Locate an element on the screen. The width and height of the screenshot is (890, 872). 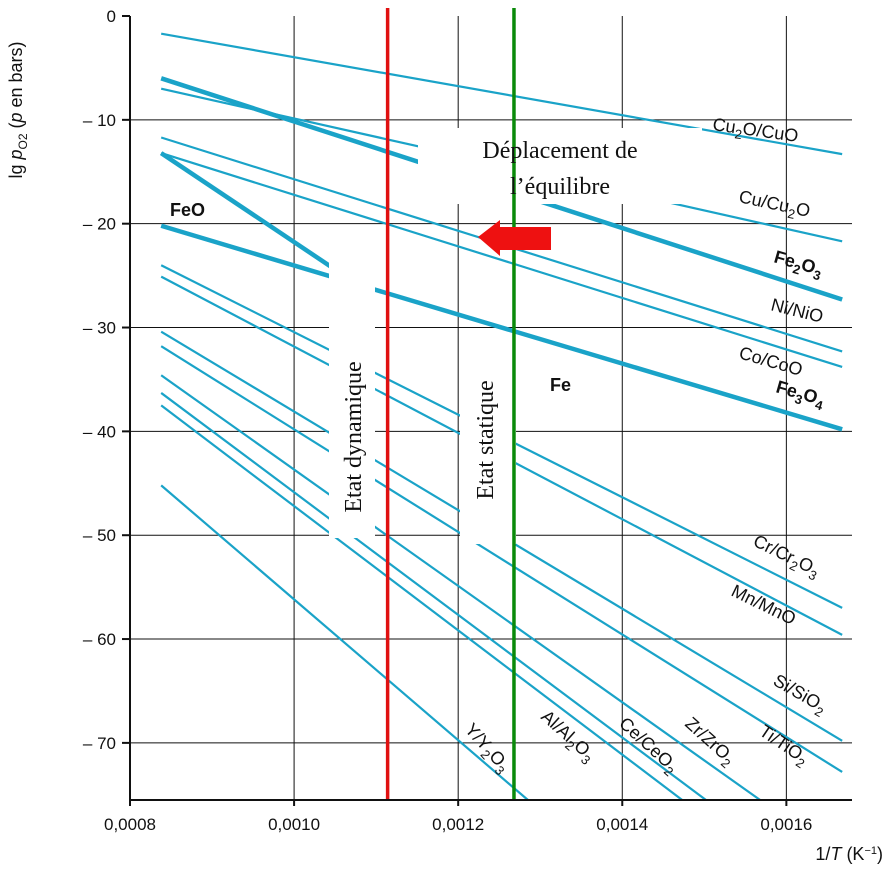
x-tick-label: 0,0016 is located at coordinates (786, 824).